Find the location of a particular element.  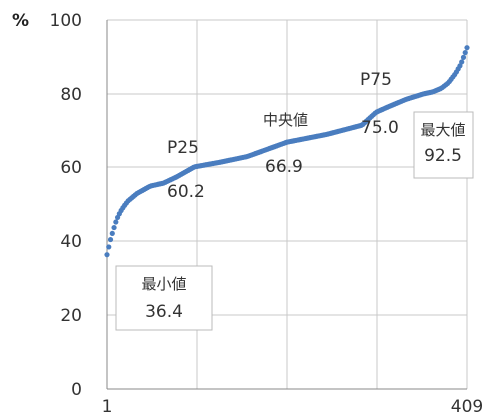

median-label: 中央値 is located at coordinates (285, 120).